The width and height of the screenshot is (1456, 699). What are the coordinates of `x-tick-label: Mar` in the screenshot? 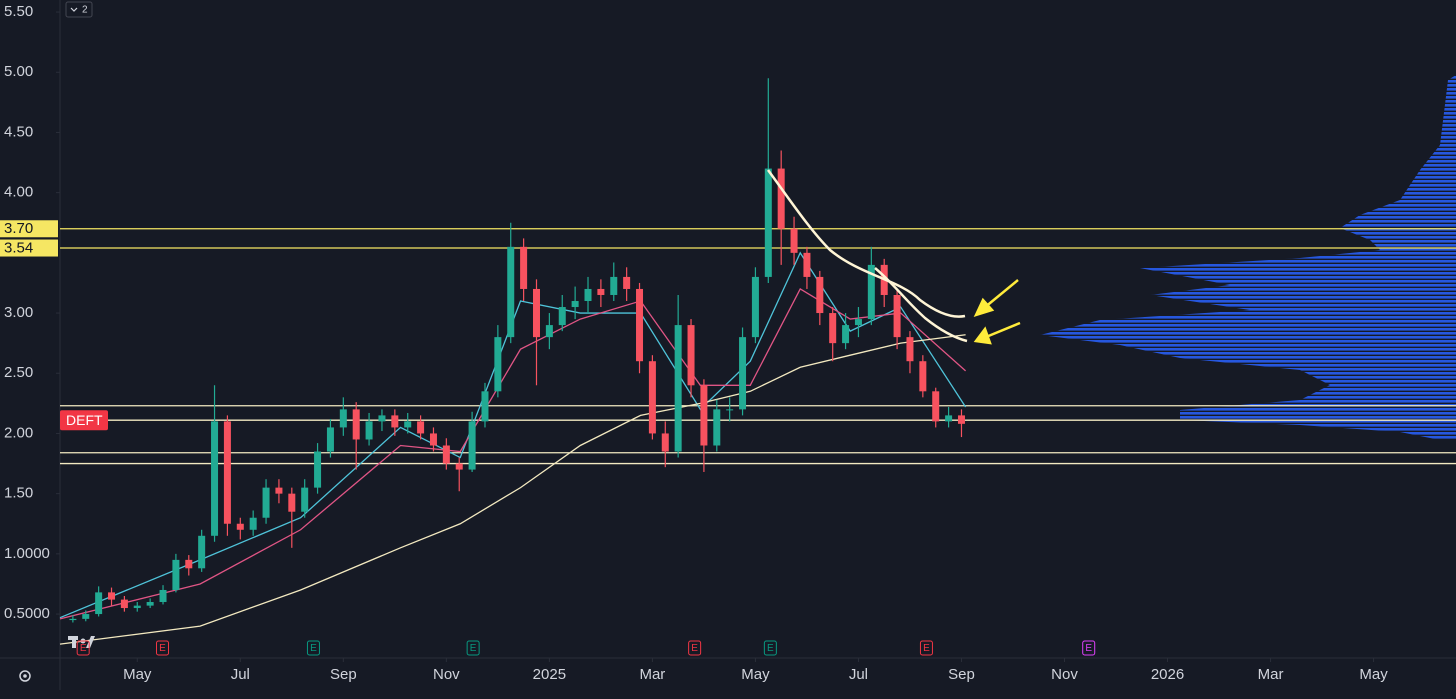 It's located at (652, 674).